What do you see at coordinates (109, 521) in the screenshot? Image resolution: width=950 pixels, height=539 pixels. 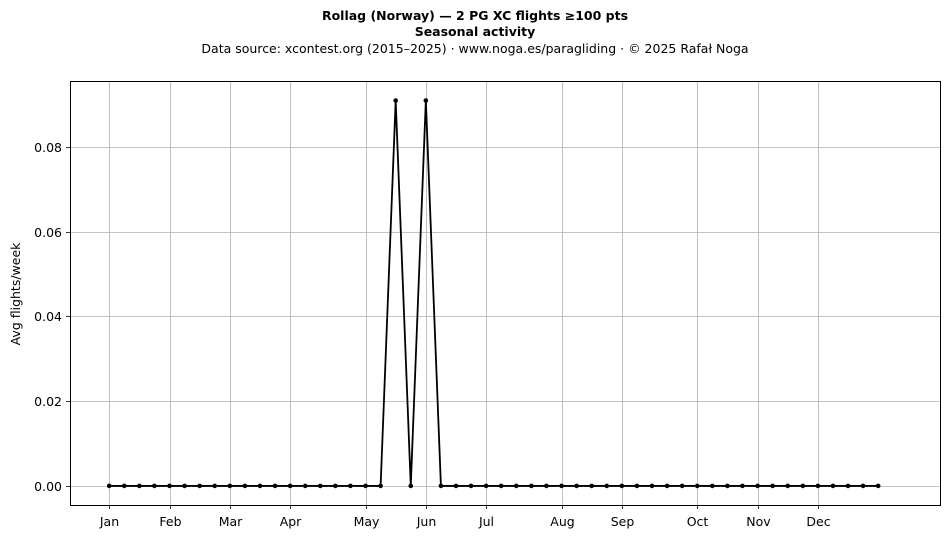 I see `x-tick-label: Jan` at bounding box center [109, 521].